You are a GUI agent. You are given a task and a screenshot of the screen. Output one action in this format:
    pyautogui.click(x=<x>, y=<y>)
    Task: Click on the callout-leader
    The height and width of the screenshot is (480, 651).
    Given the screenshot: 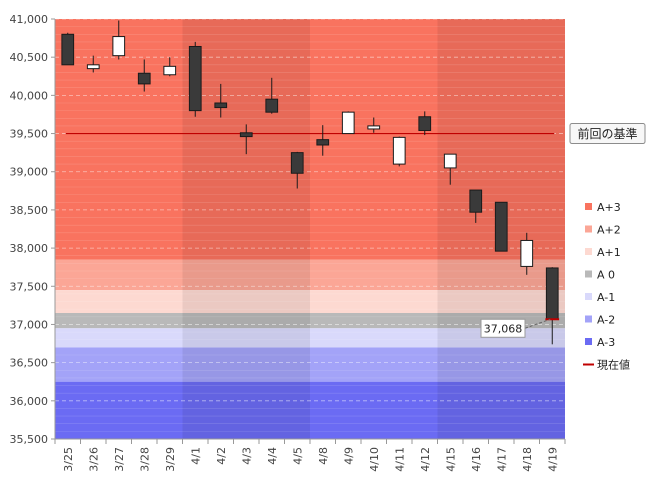 What is the action you would take?
    pyautogui.click(x=537, y=323)
    